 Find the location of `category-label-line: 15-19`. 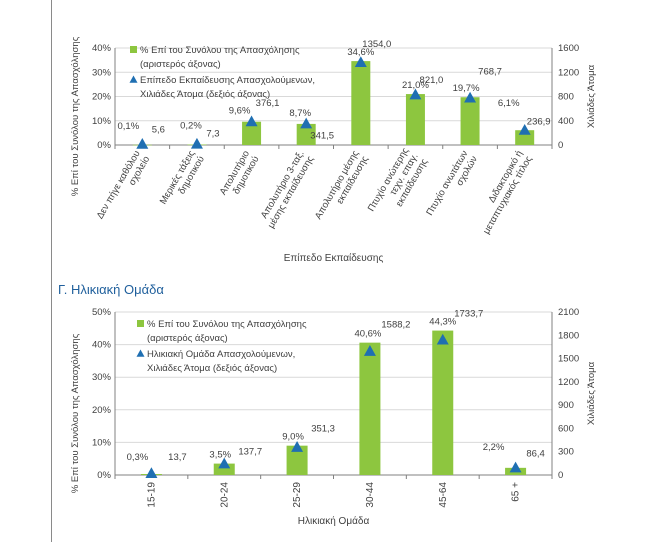

category-label-line: 15-19 is located at coordinates (151, 495).